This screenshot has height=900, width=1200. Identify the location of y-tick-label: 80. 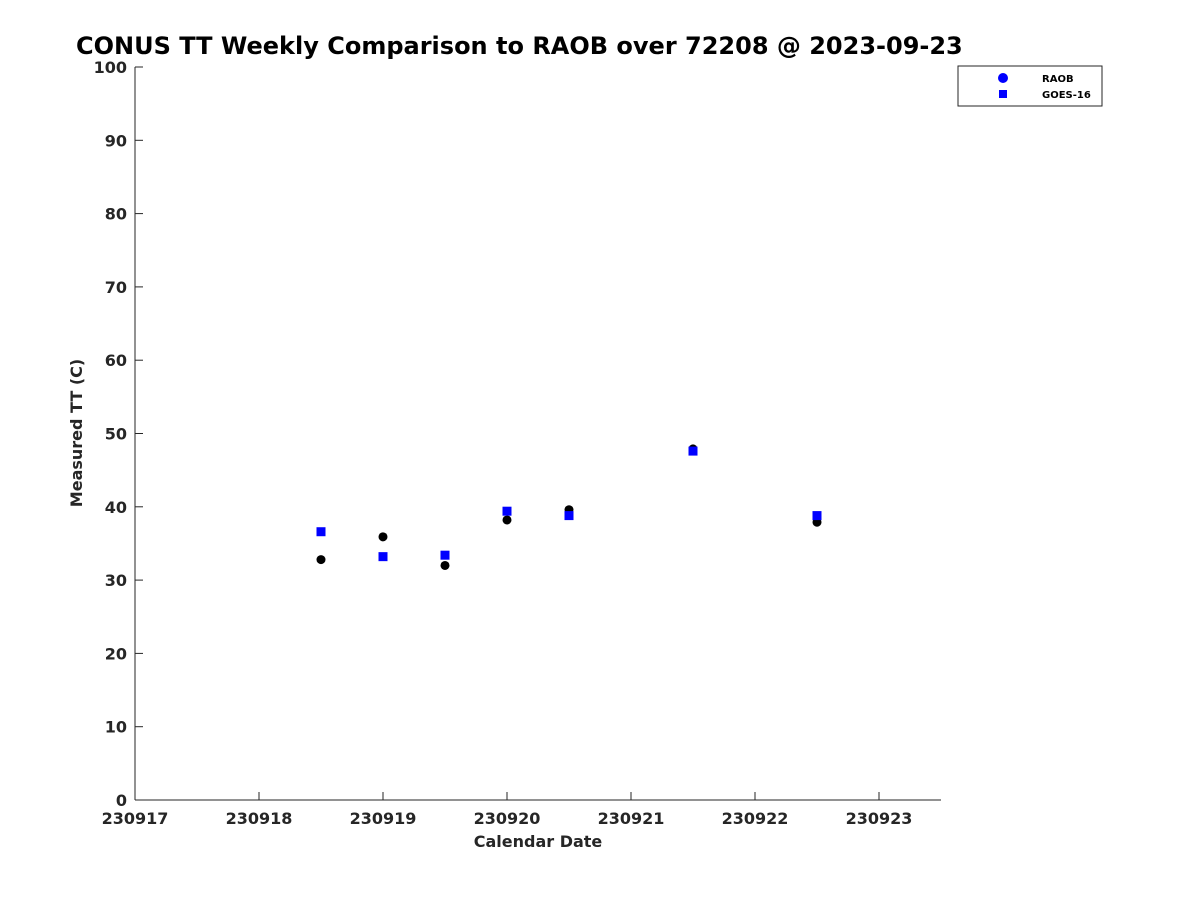
(116, 214).